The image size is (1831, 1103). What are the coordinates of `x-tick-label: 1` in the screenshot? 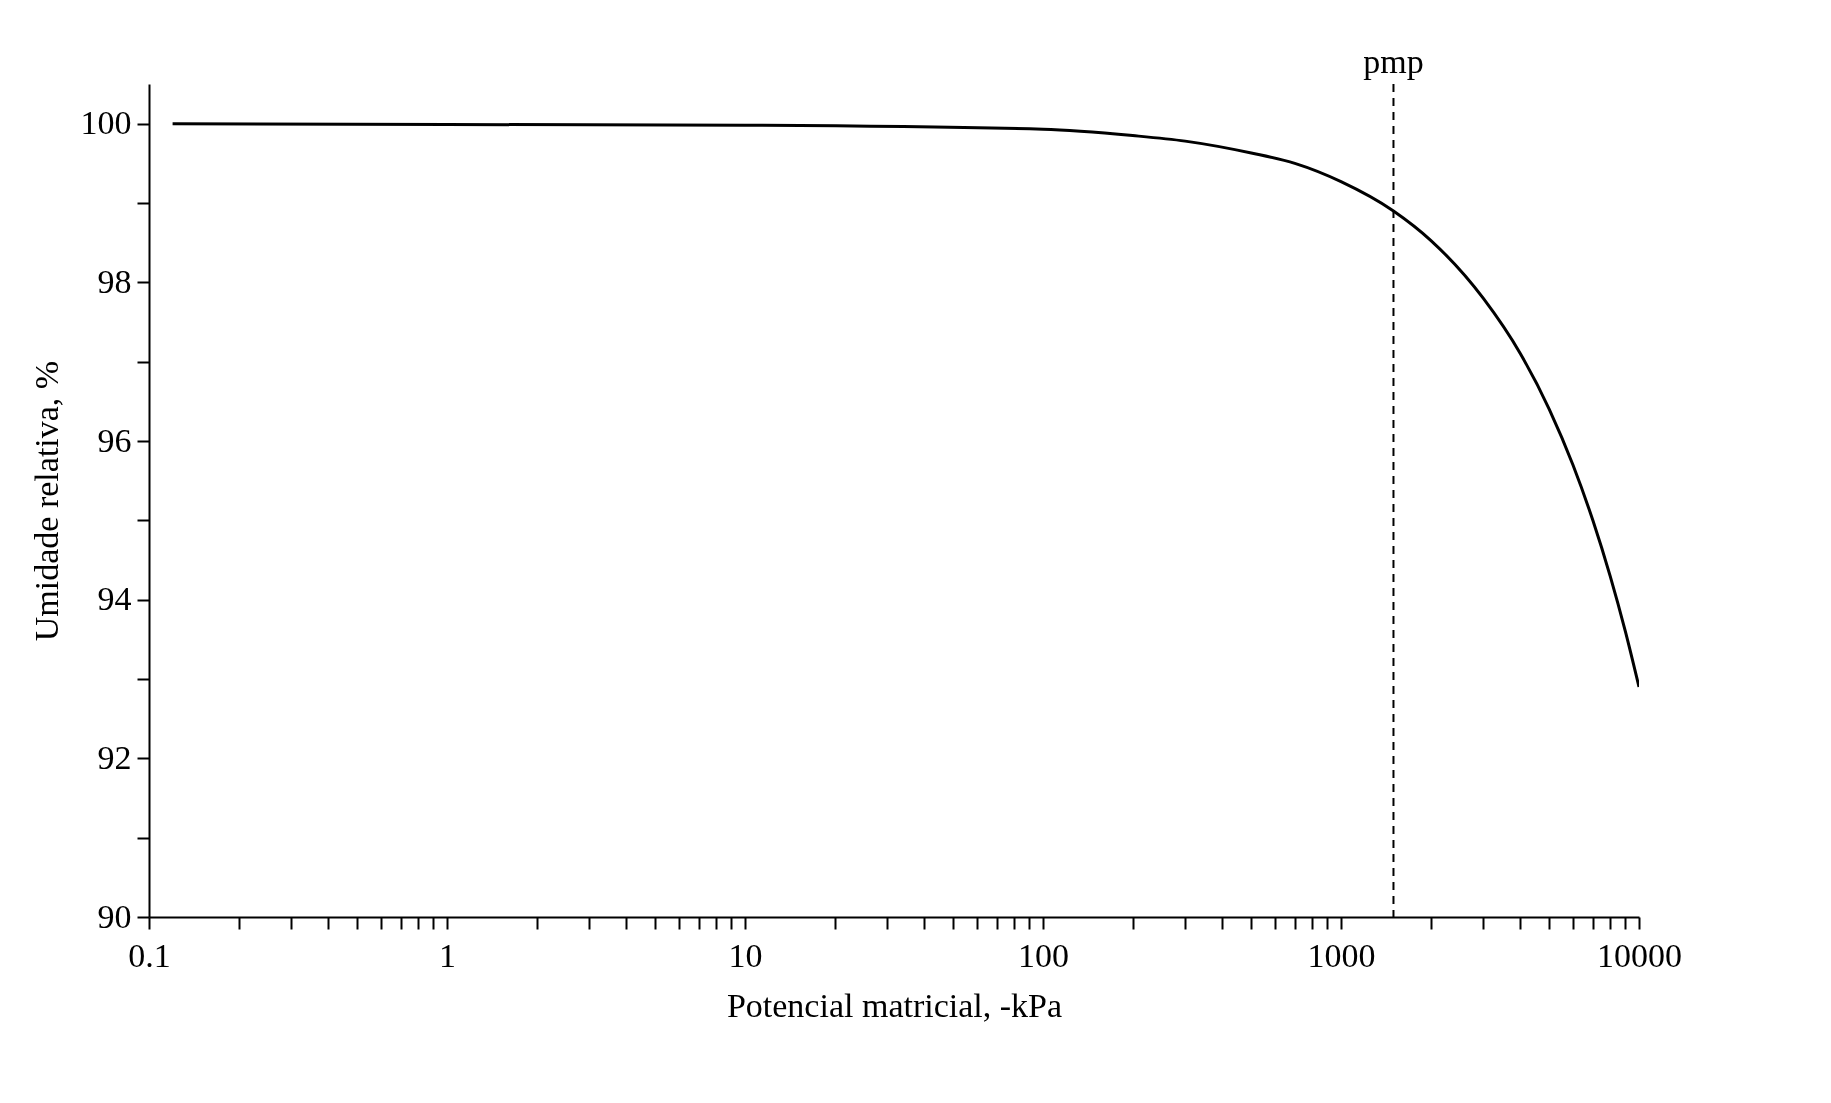 It's located at (447, 955).